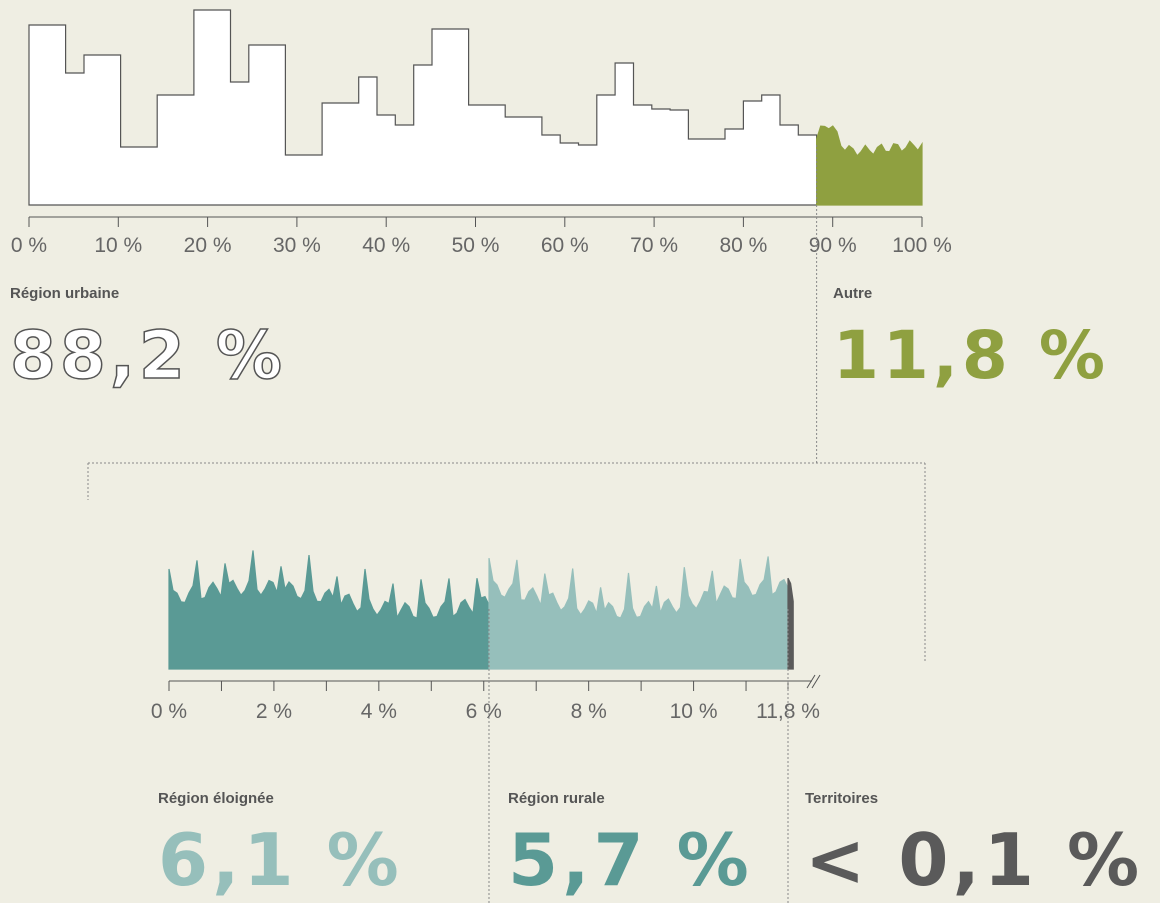  I want to click on x-tick-label: 4 %, so click(379, 711).